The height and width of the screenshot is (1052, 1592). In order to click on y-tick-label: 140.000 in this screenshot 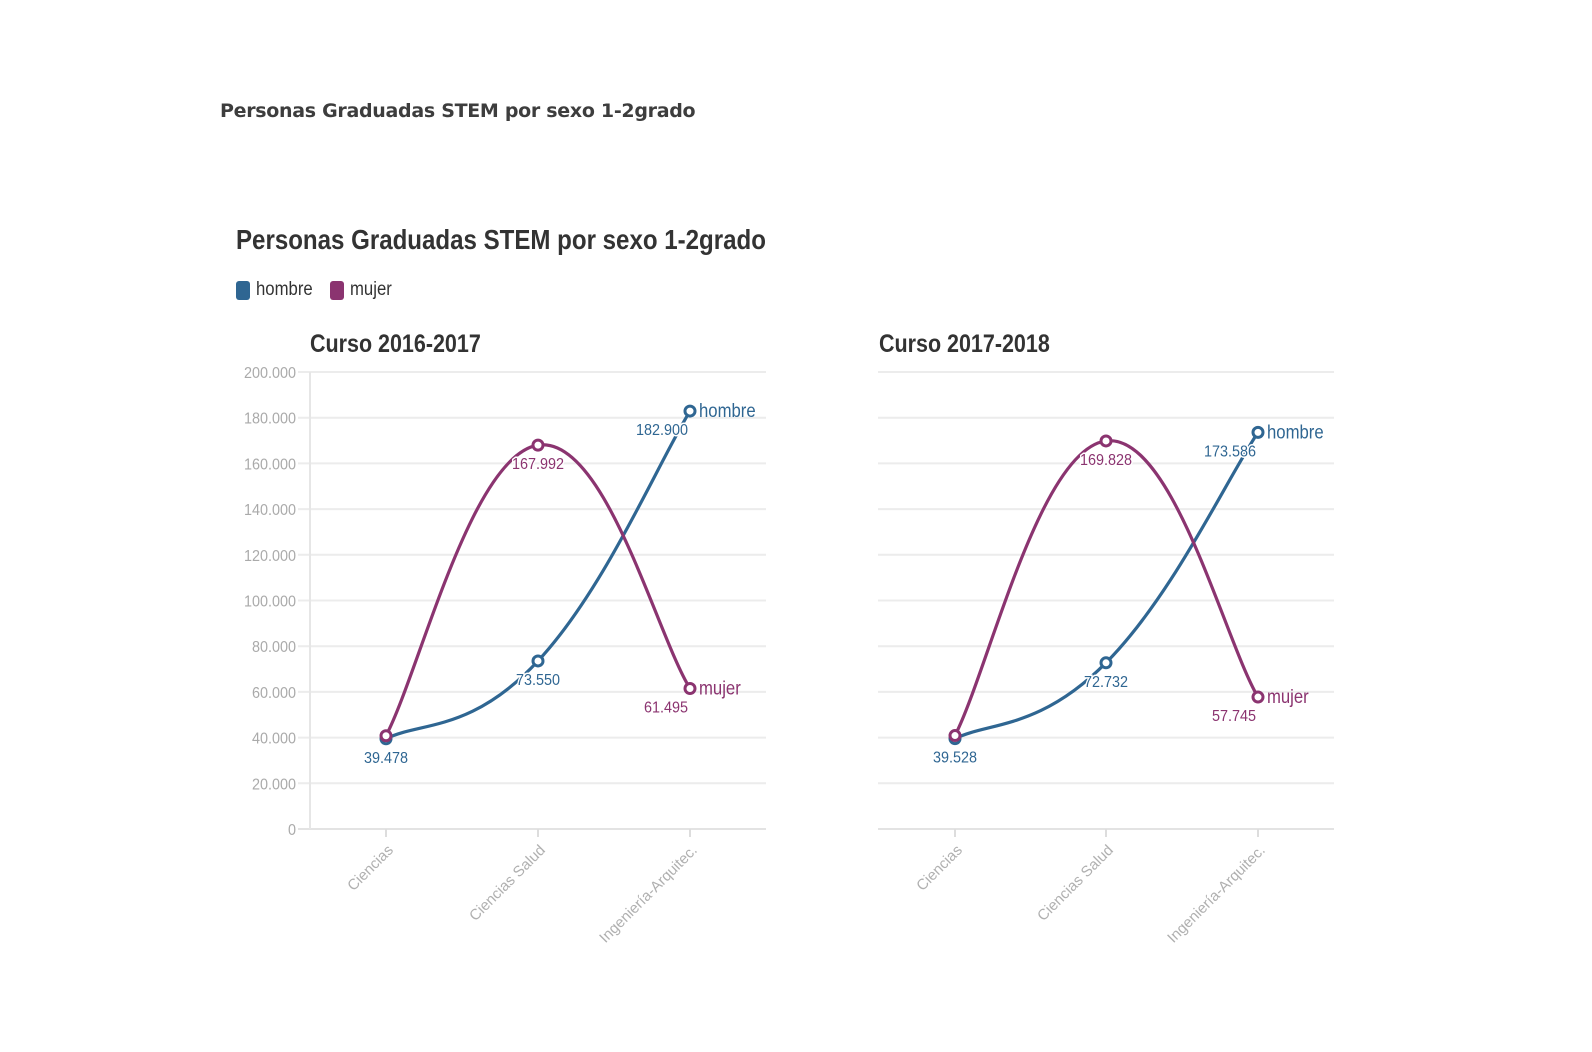, I will do `click(270, 510)`.